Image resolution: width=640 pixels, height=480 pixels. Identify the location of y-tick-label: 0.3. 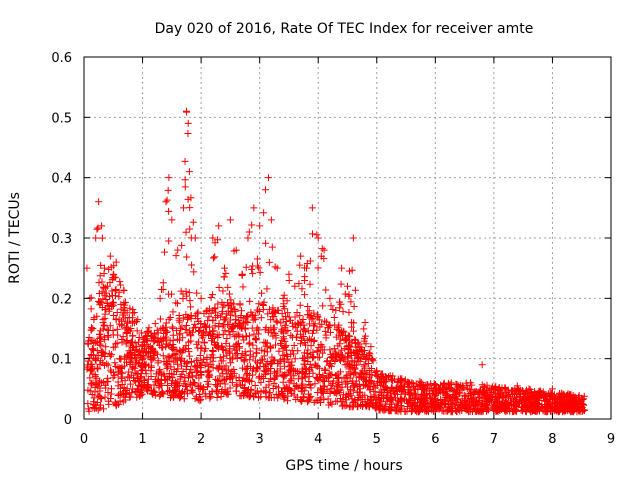
(61, 239).